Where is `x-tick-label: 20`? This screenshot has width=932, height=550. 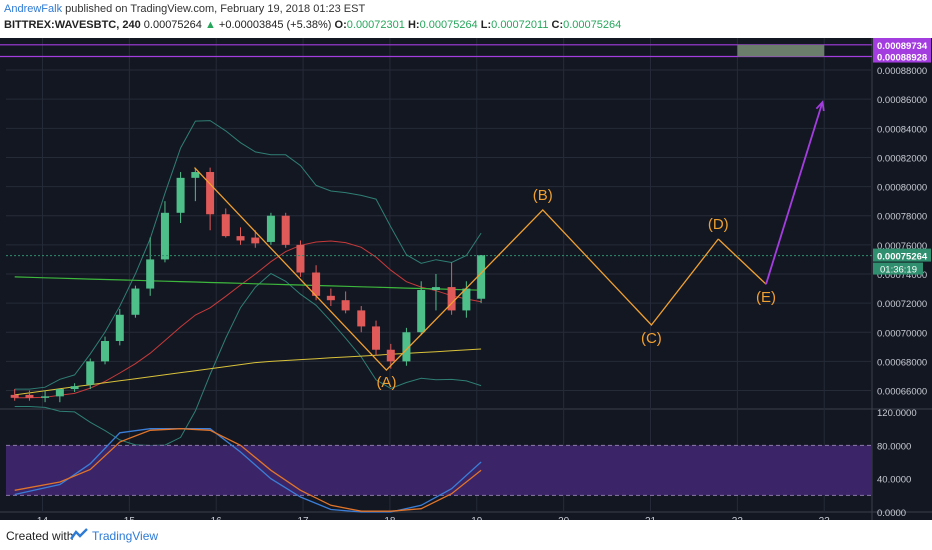
x-tick-label: 20 is located at coordinates (564, 518).